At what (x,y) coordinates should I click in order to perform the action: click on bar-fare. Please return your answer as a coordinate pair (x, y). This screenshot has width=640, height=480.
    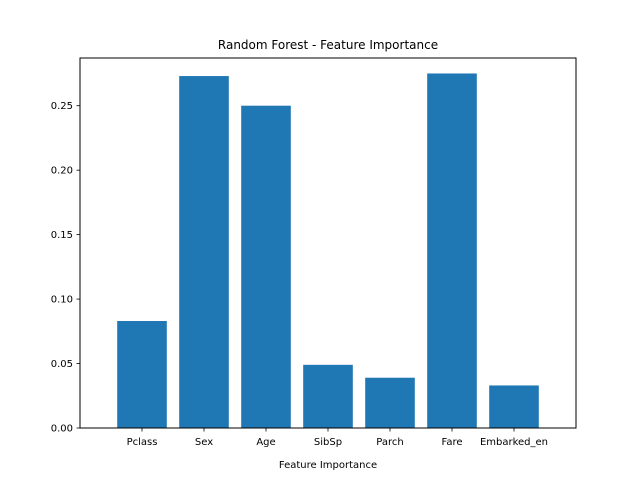
    Looking at the image, I should click on (452, 250).